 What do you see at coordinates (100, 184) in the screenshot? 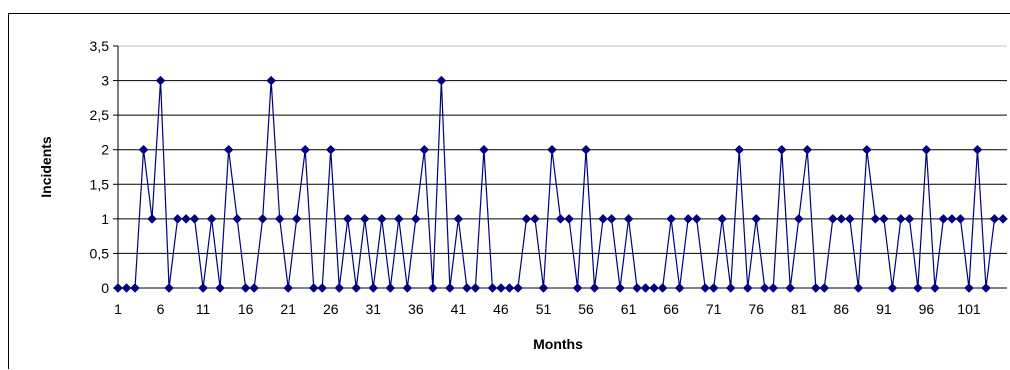
I see `y-tick-label: 1,5` at bounding box center [100, 184].